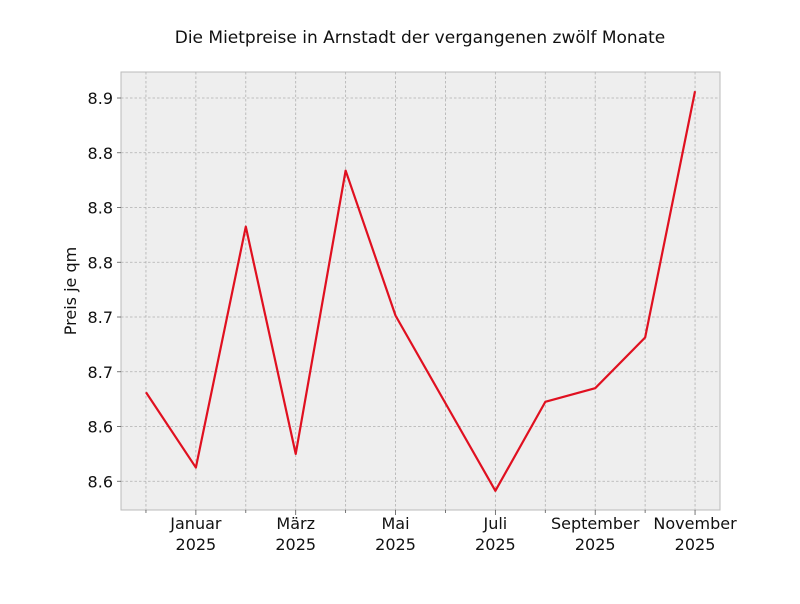 Image resolution: width=800 pixels, height=604 pixels. Describe the element at coordinates (595, 534) in the screenshot. I see `x-tick-label: September 2025` at that location.